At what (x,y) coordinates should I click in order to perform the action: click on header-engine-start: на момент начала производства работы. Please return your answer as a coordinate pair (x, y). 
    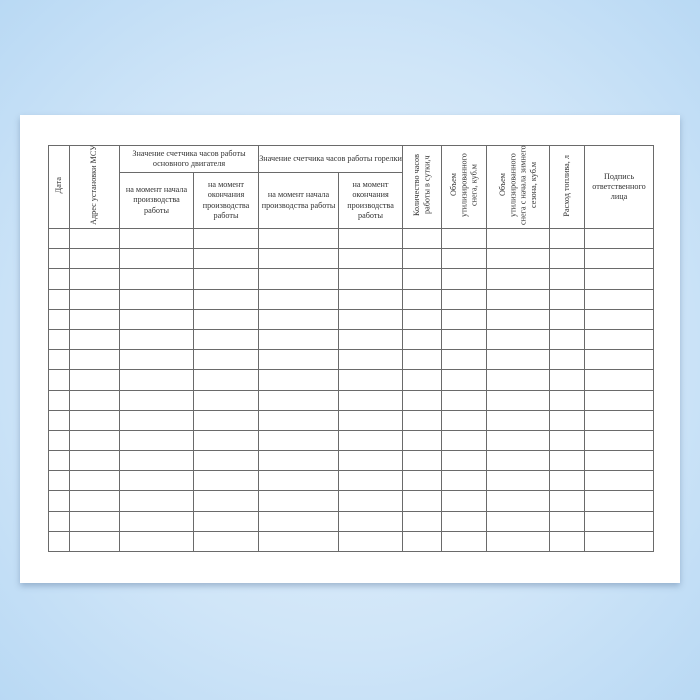
    Looking at the image, I should click on (156, 200).